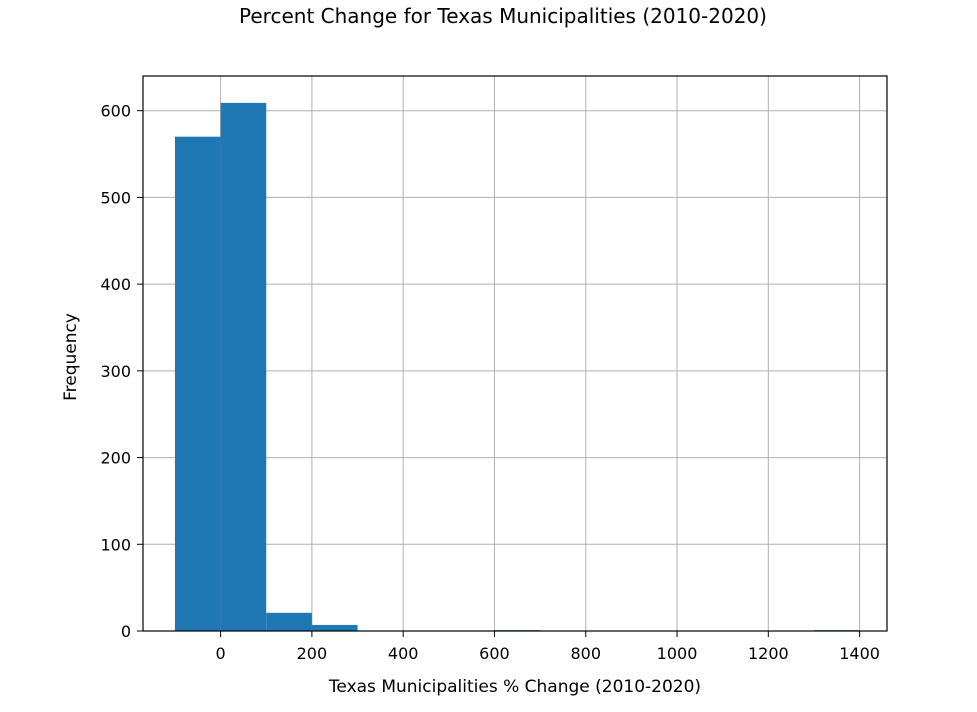  What do you see at coordinates (585, 653) in the screenshot?
I see `x-tick-label: 800` at bounding box center [585, 653].